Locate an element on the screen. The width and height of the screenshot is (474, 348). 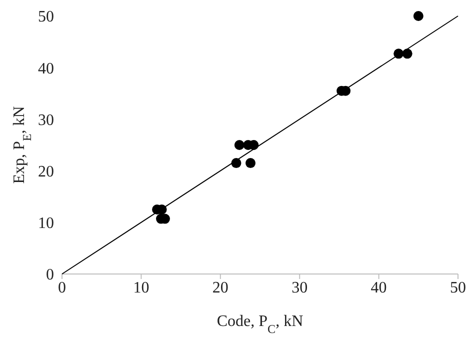
x-tick-label: 0 is located at coordinates (62, 287).